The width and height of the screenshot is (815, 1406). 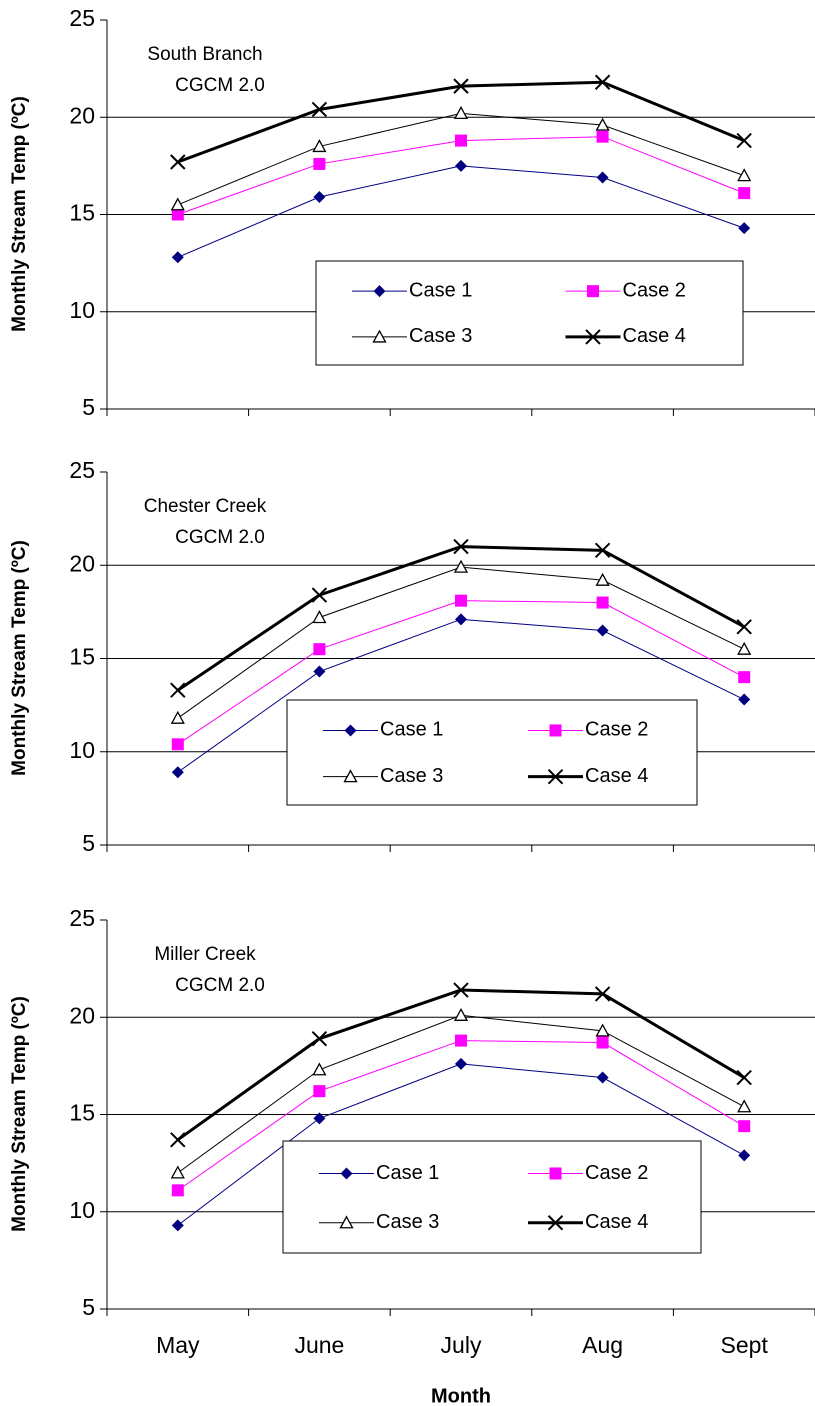 I want to click on annotation: Miller Creek, so click(x=205, y=954).